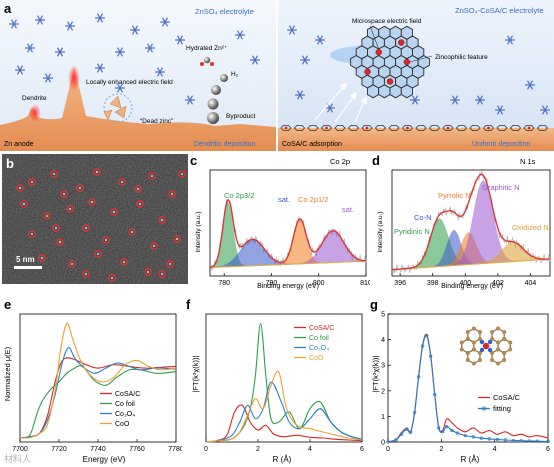  I want to click on dead-zinc-fragments, so click(118, 108).